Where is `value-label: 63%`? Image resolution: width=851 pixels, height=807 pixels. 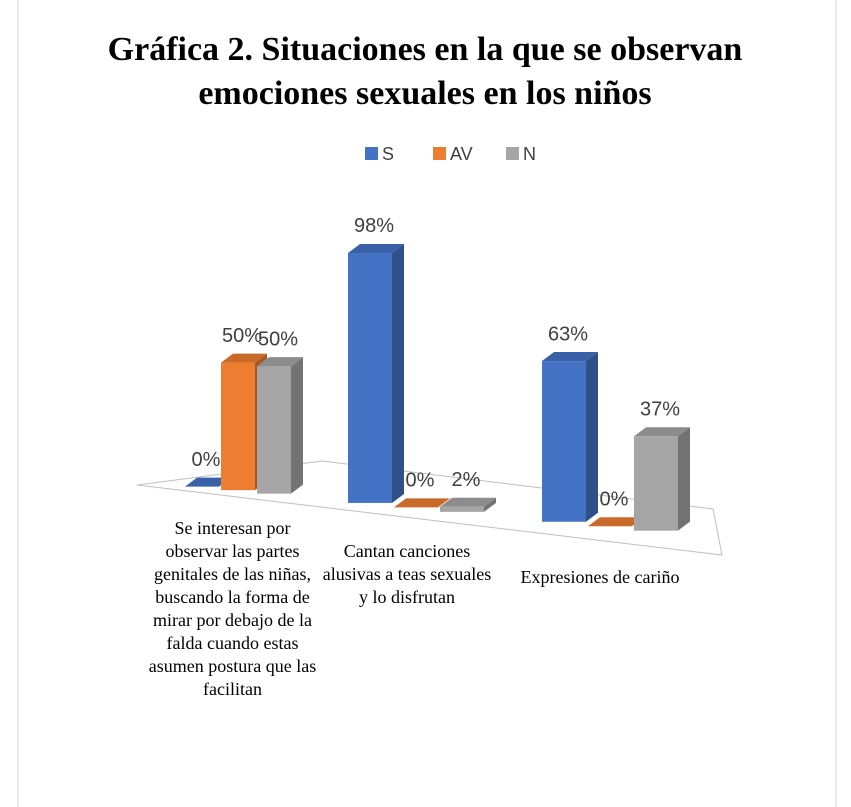 value-label: 63% is located at coordinates (568, 334).